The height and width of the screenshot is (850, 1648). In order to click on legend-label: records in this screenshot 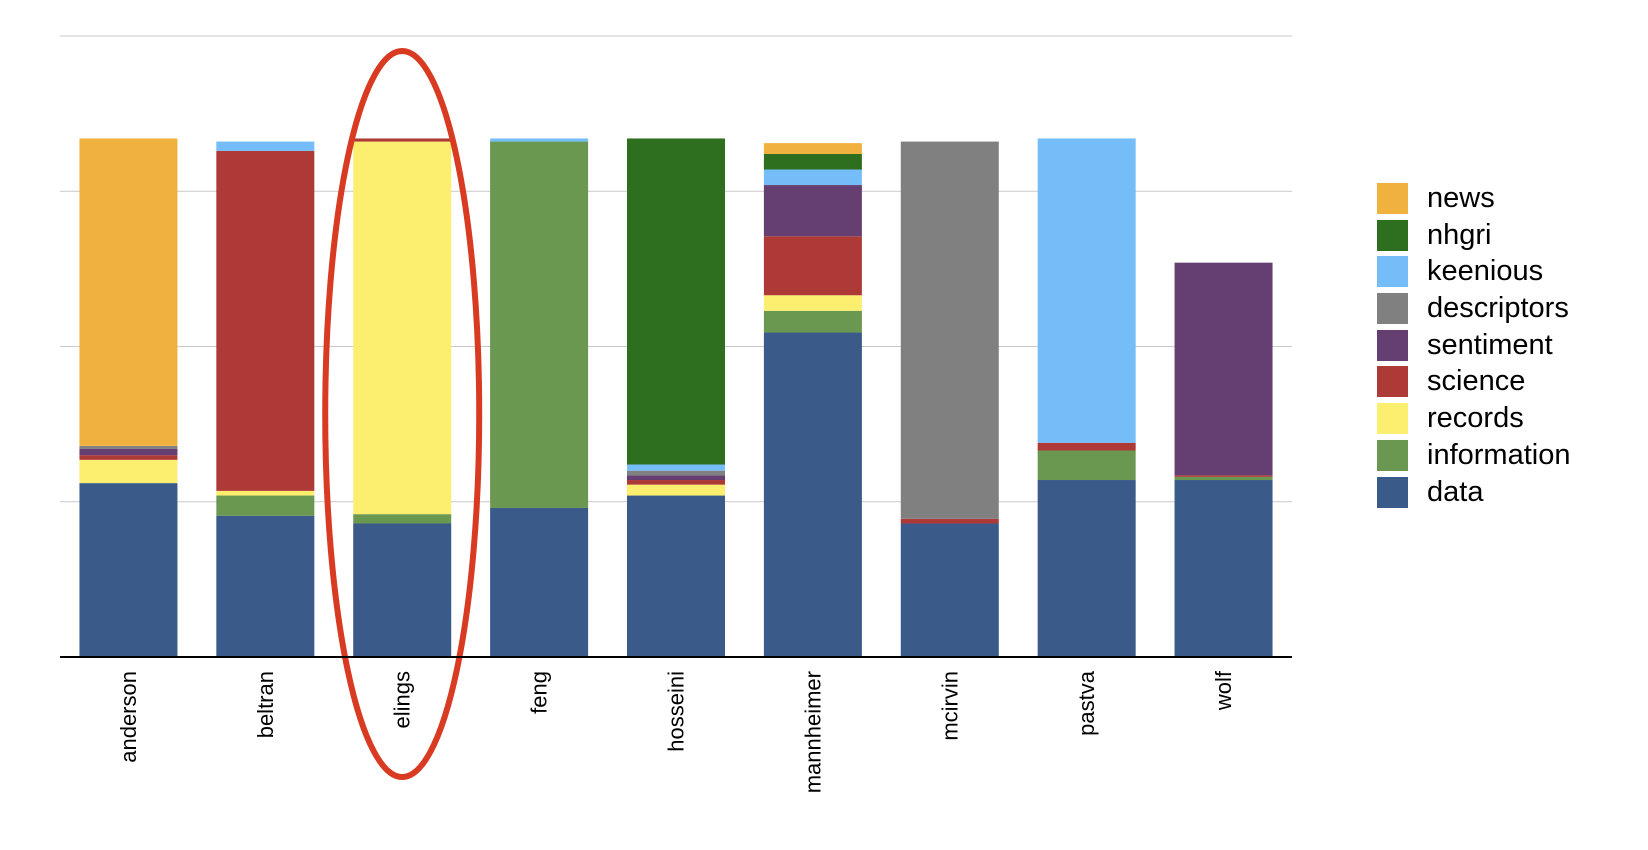, I will do `click(1475, 418)`.